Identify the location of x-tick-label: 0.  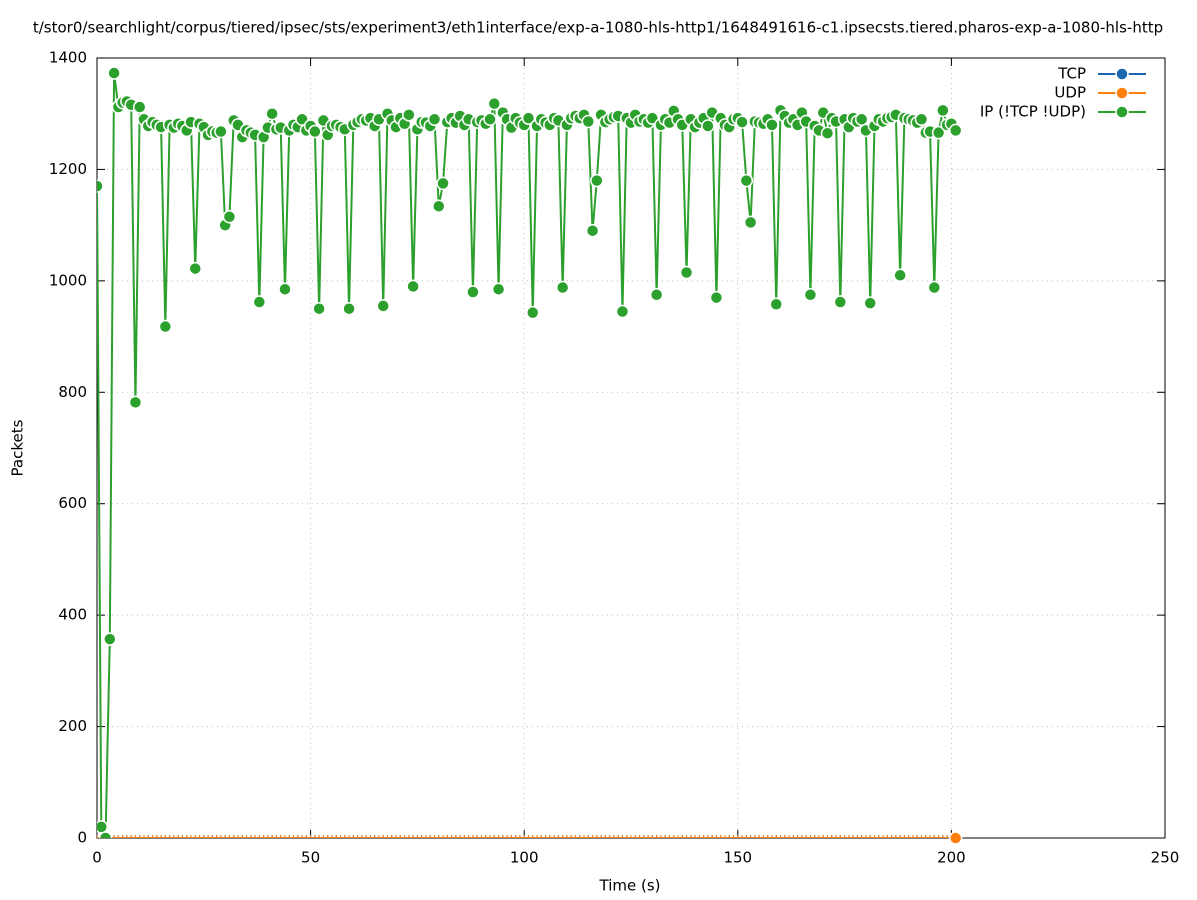
(97, 858).